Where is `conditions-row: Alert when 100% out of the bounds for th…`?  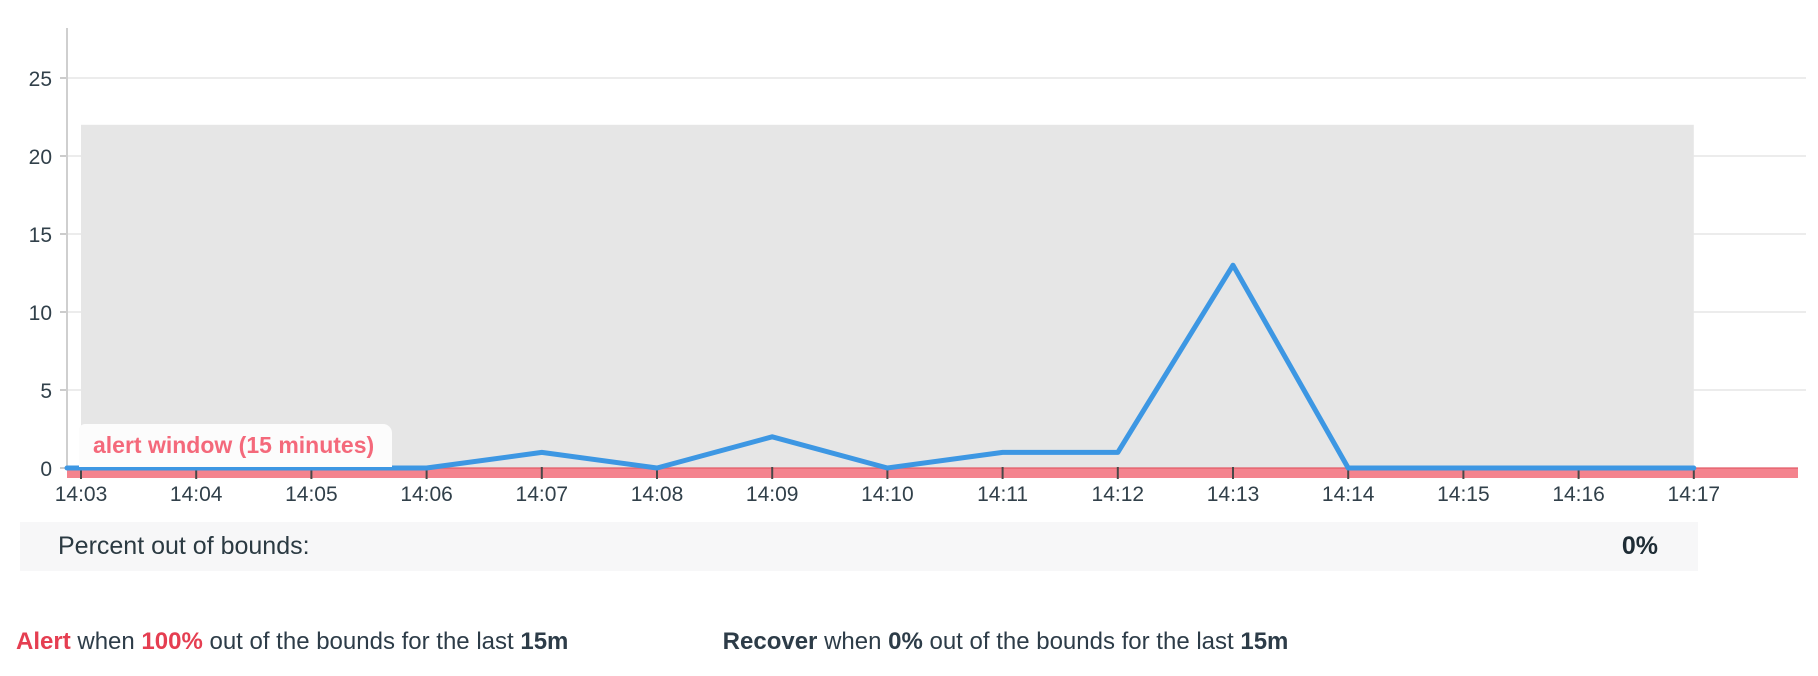
conditions-row: Alert when 100% out of the bounds for th… is located at coordinates (917, 642).